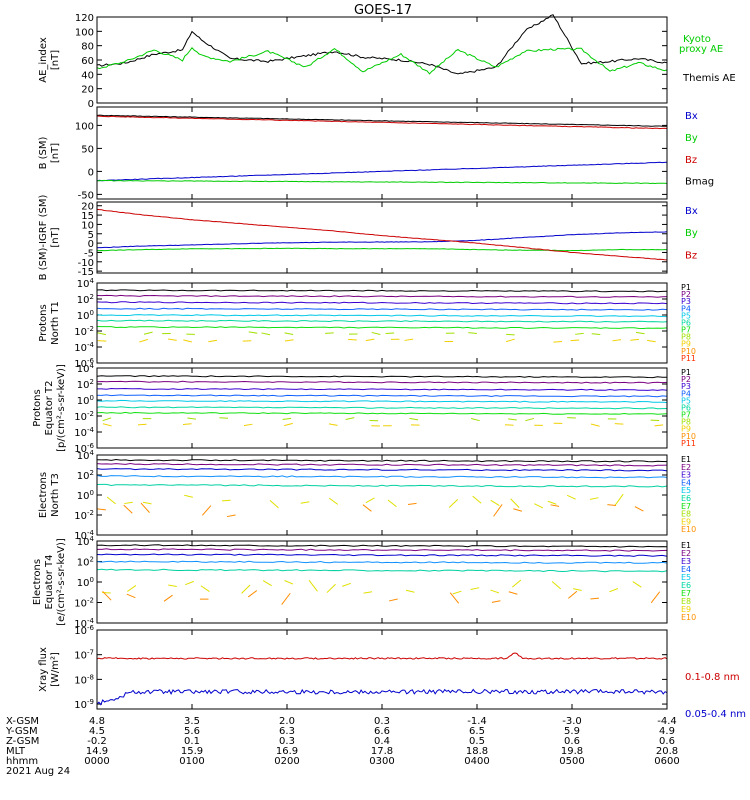  Describe the element at coordinates (697, 39) in the screenshot. I see `legend-kyoto: Kyoto` at that location.